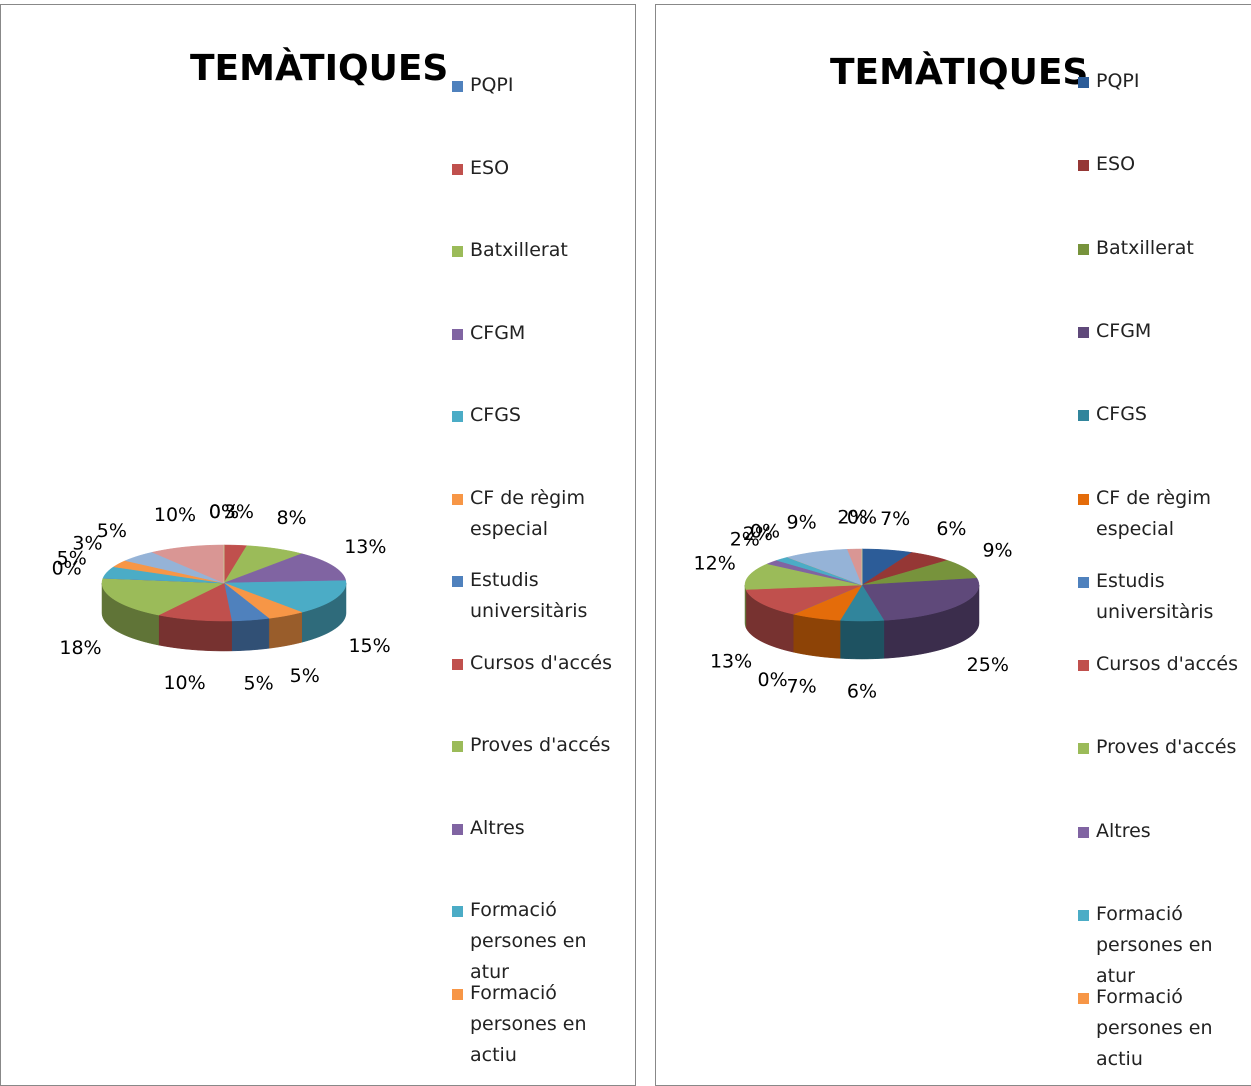 Image resolution: width=1251 pixels, height=1086 pixels. I want to click on legend-entry: Proves d'accés, so click(536, 745).